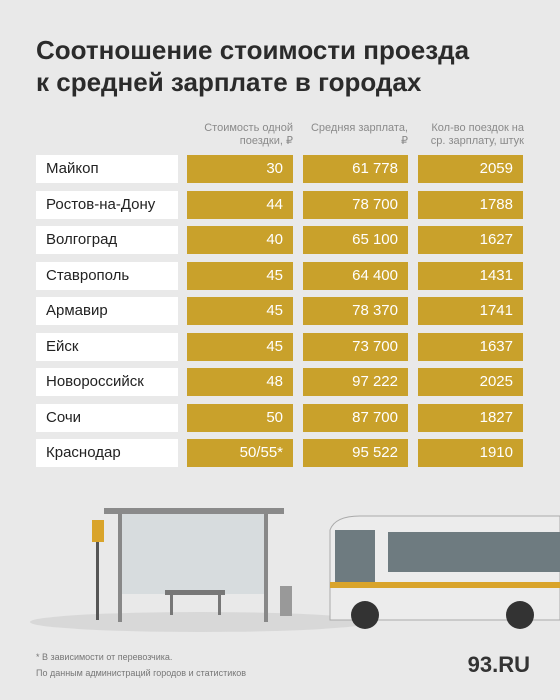  Describe the element at coordinates (470, 275) in the screenshot. I see `value-cell: 1431` at that location.